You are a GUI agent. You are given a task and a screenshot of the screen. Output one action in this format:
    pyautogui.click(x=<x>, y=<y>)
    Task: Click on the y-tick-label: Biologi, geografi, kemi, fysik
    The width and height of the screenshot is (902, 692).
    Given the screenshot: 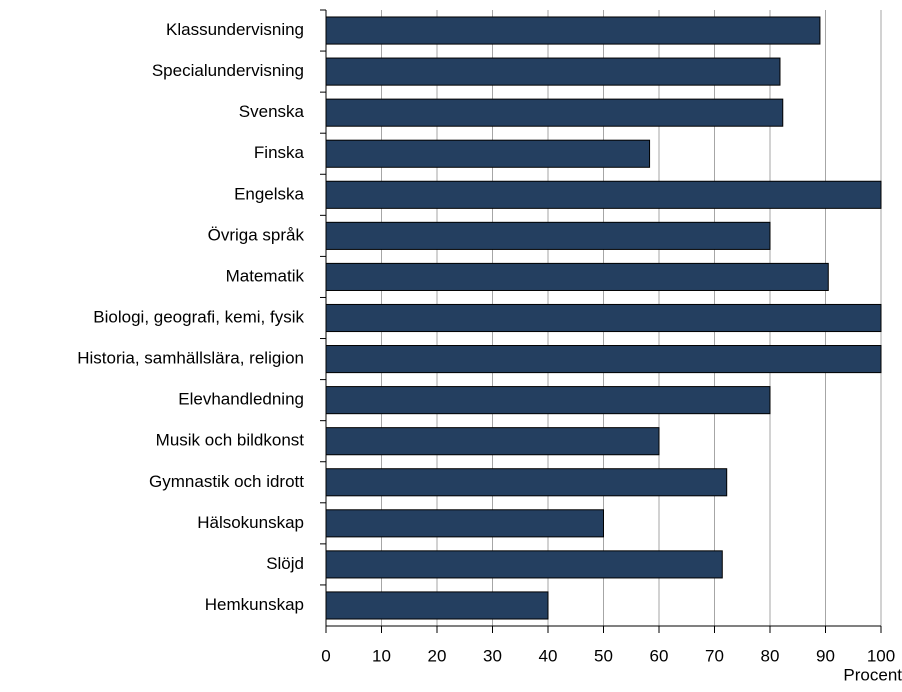 What is the action you would take?
    pyautogui.click(x=198, y=316)
    